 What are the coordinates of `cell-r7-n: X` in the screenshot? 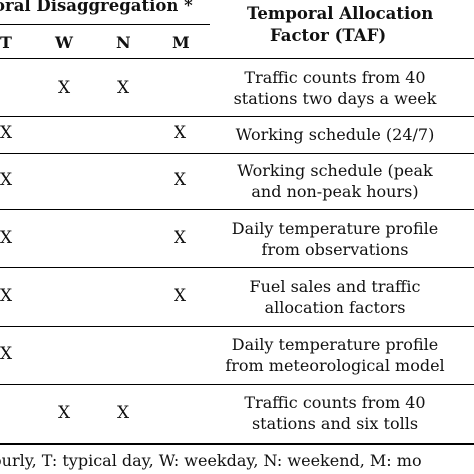 It's located at (123, 413).